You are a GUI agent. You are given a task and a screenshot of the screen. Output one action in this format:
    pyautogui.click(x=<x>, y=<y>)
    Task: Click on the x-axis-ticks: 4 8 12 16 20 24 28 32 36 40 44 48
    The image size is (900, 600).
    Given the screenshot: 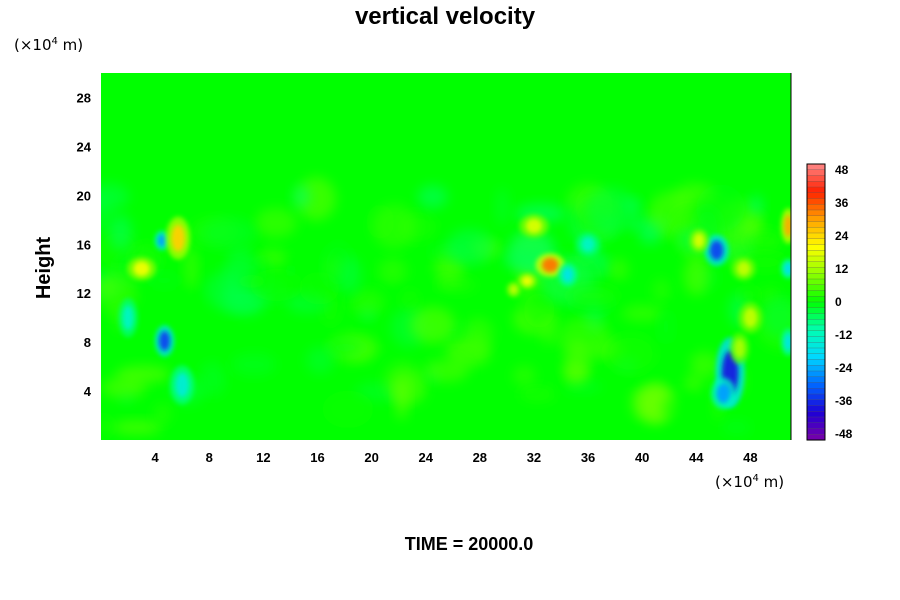 What is the action you would take?
    pyautogui.click(x=455, y=457)
    